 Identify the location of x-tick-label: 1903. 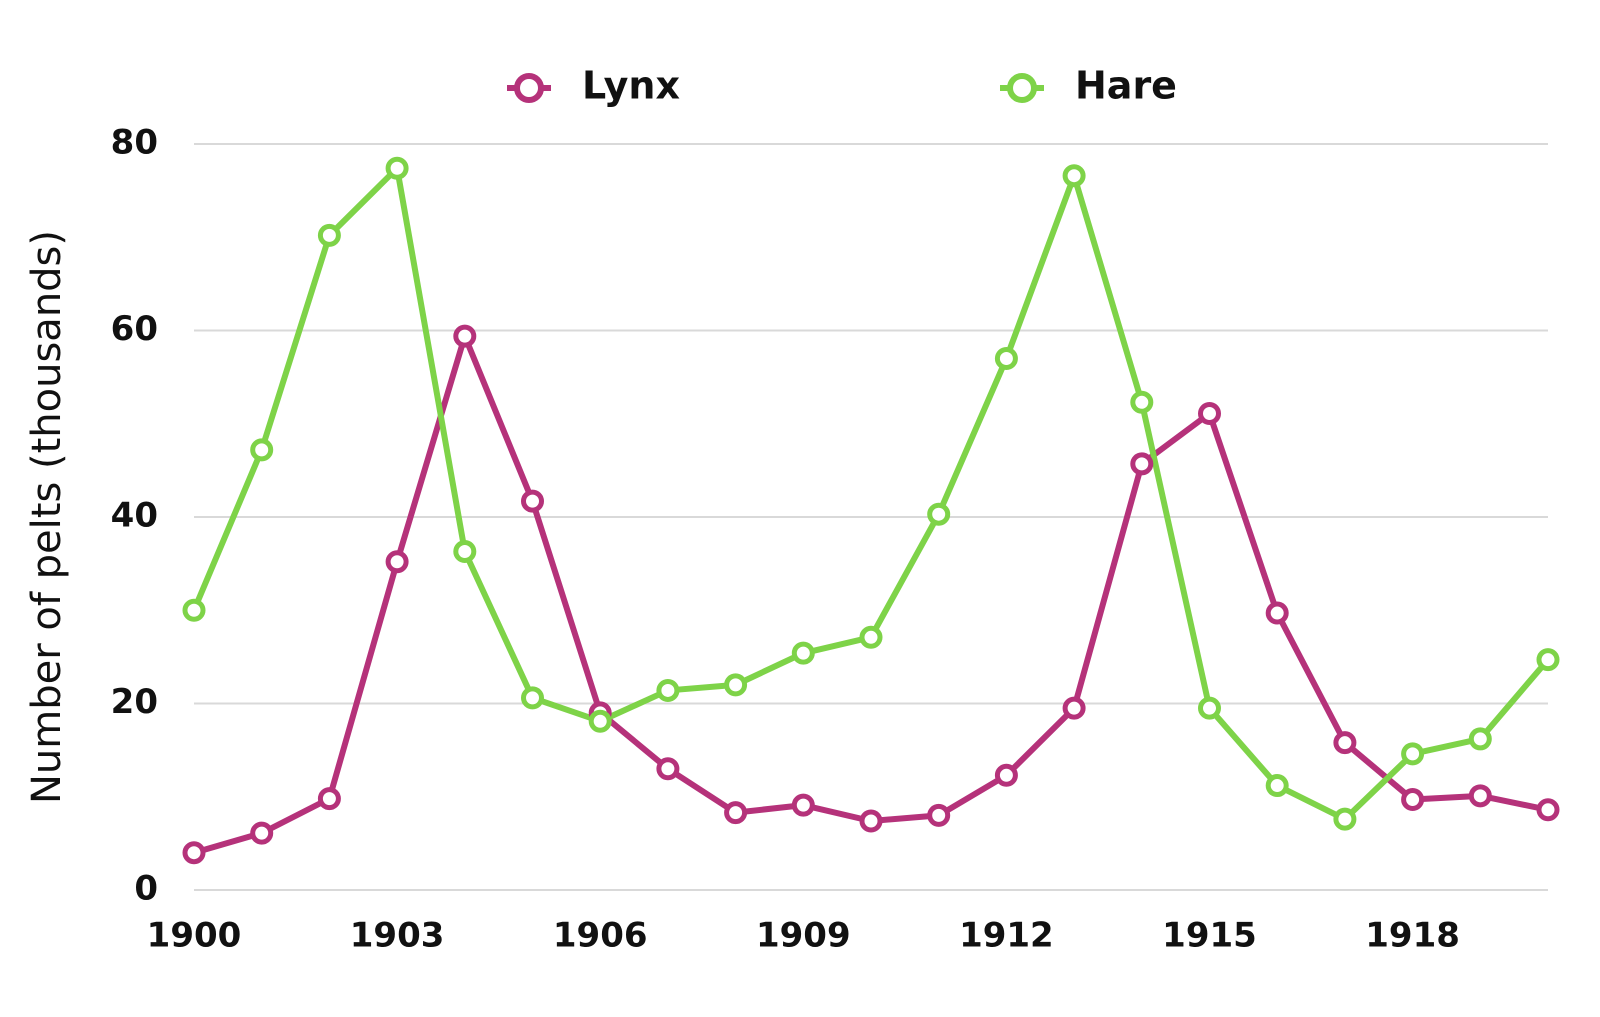
(397, 936).